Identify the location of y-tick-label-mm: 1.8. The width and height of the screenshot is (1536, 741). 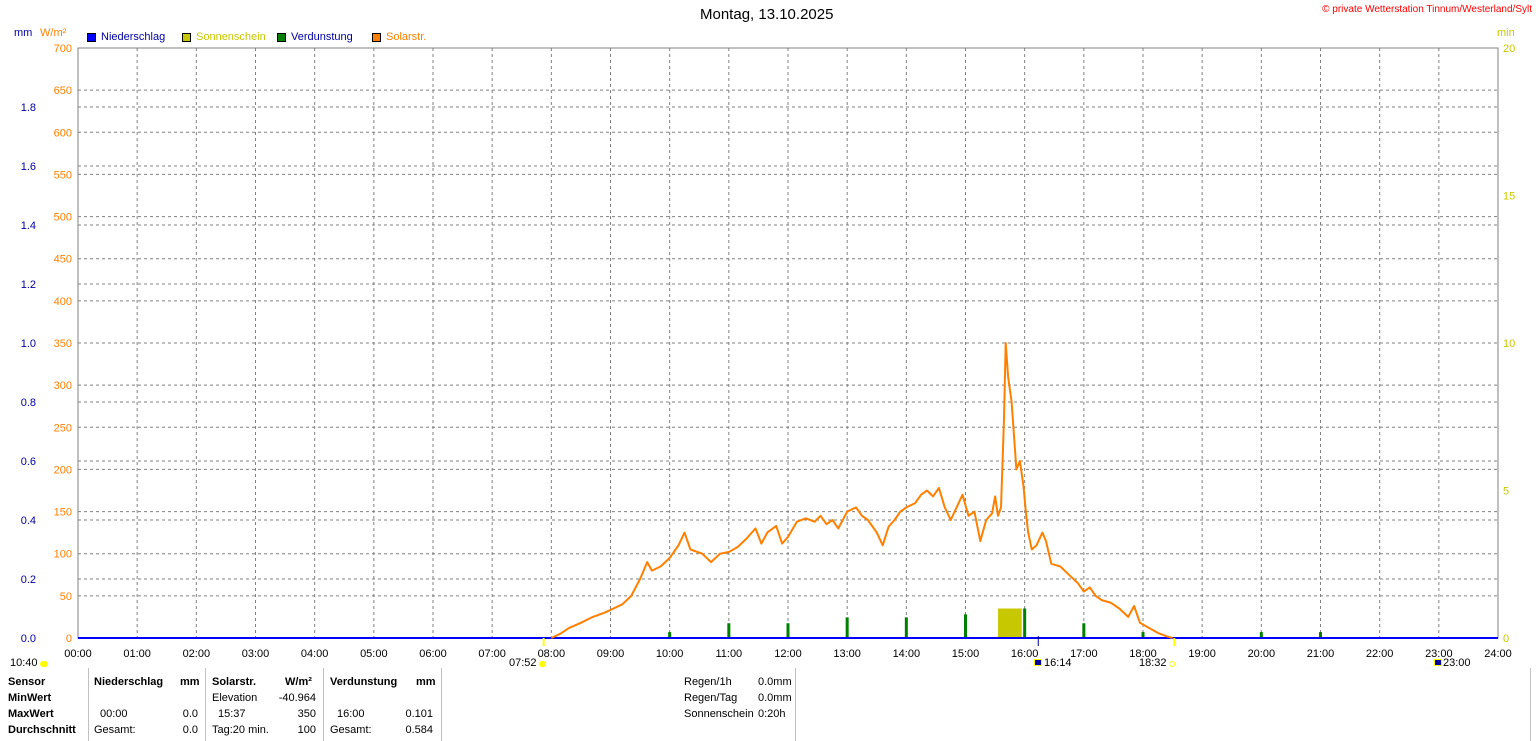
(28, 108).